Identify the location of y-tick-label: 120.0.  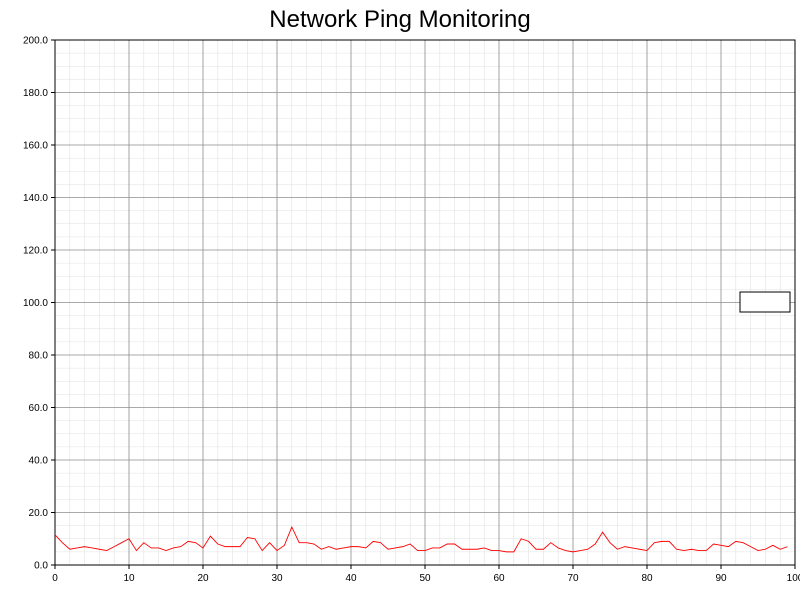
(35, 251).